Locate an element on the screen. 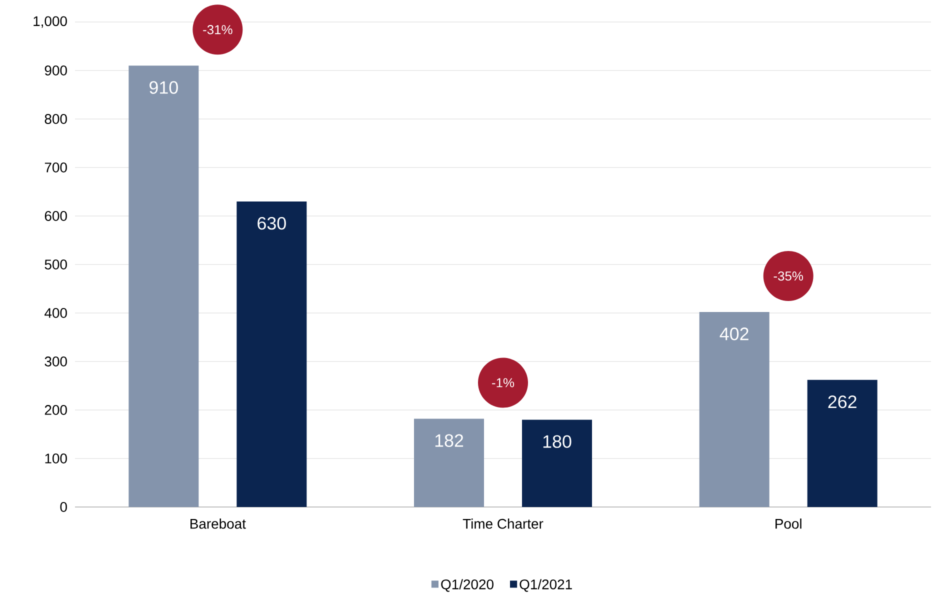 The width and height of the screenshot is (934, 598). annotation: -31% is located at coordinates (217, 29).